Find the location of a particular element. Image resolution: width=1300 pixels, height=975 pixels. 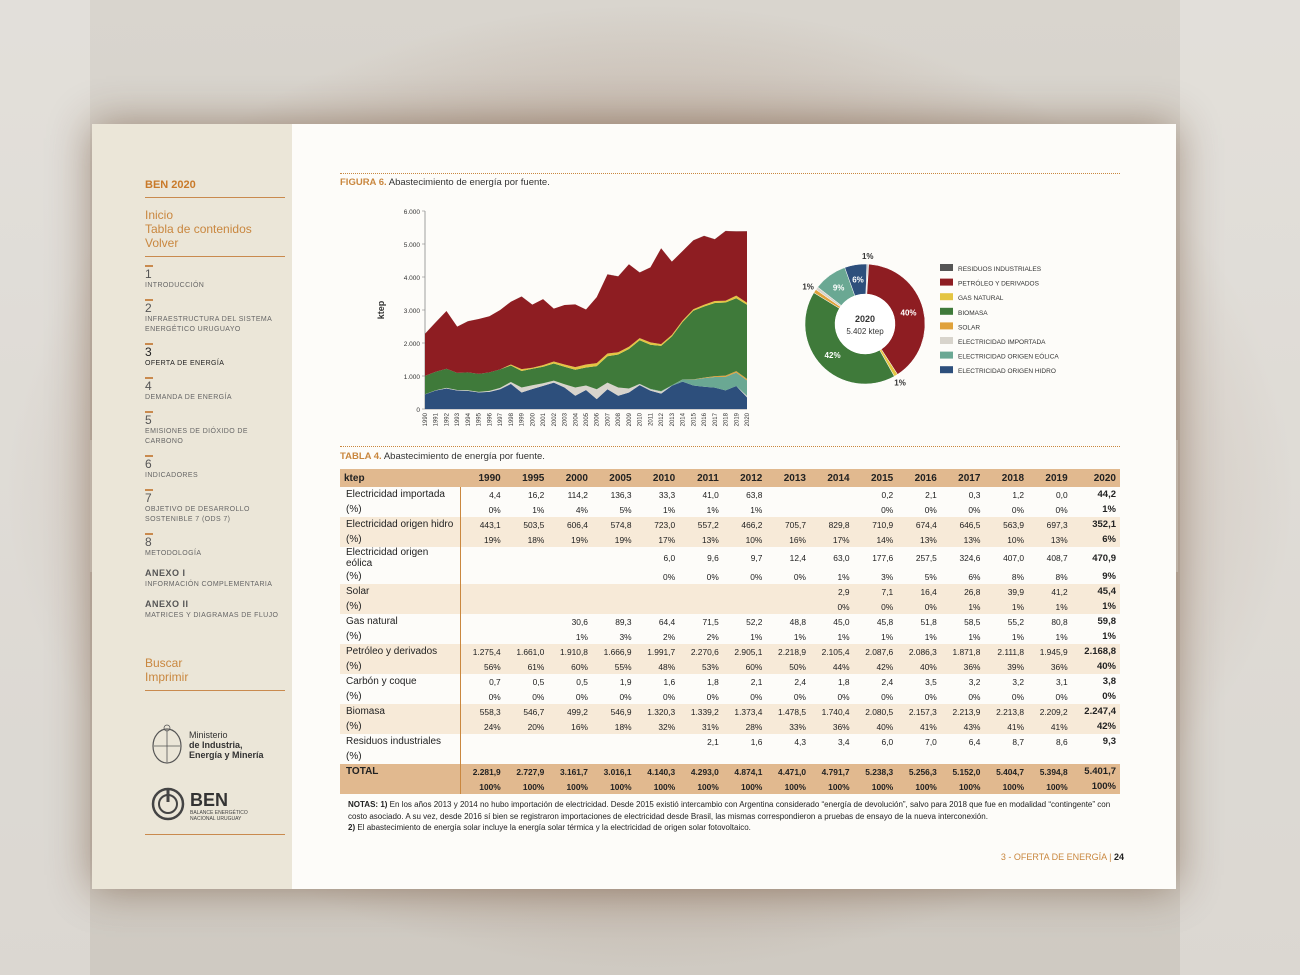

sidebar-item-3: 3 OFERTA DE ENERGÍA is located at coordinates (215, 356).